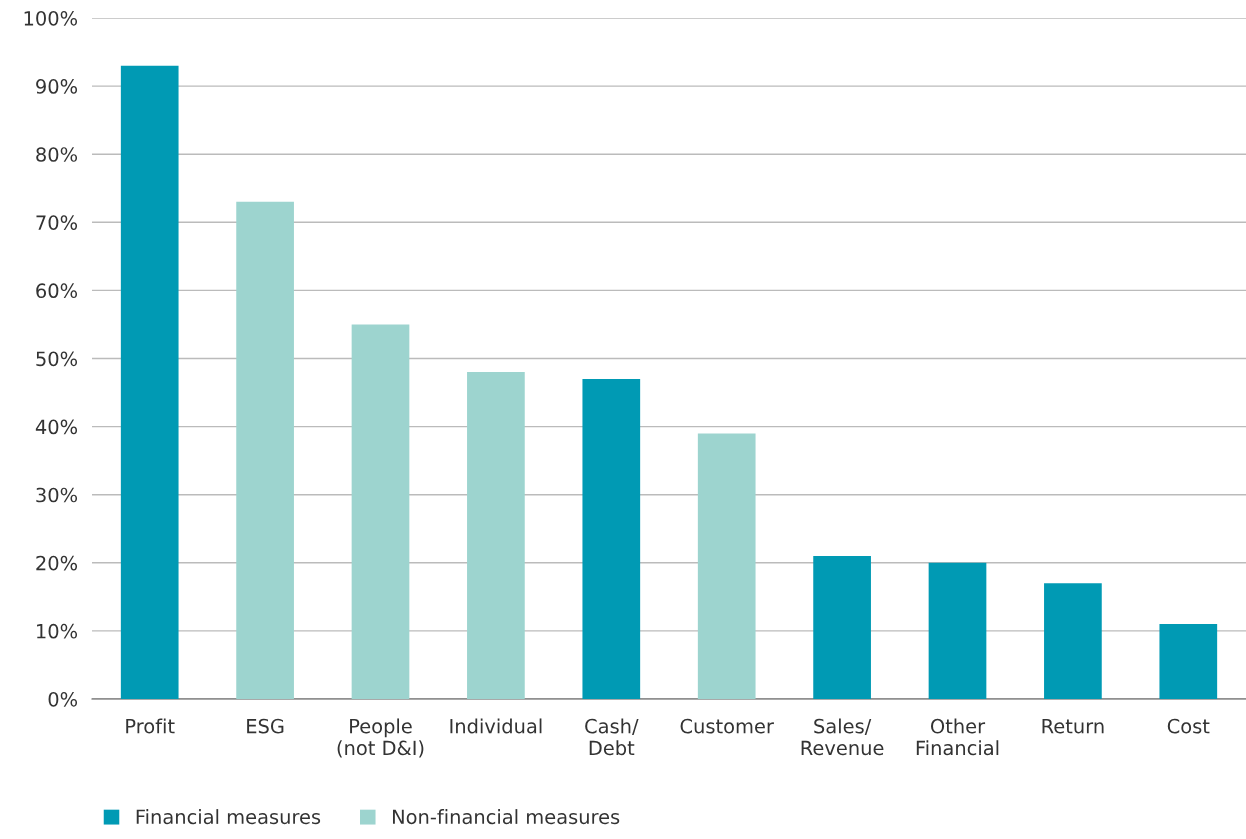 The height and width of the screenshot is (839, 1246). Describe the element at coordinates (57, 154) in the screenshot. I see `y-tick-label: 80%` at that location.